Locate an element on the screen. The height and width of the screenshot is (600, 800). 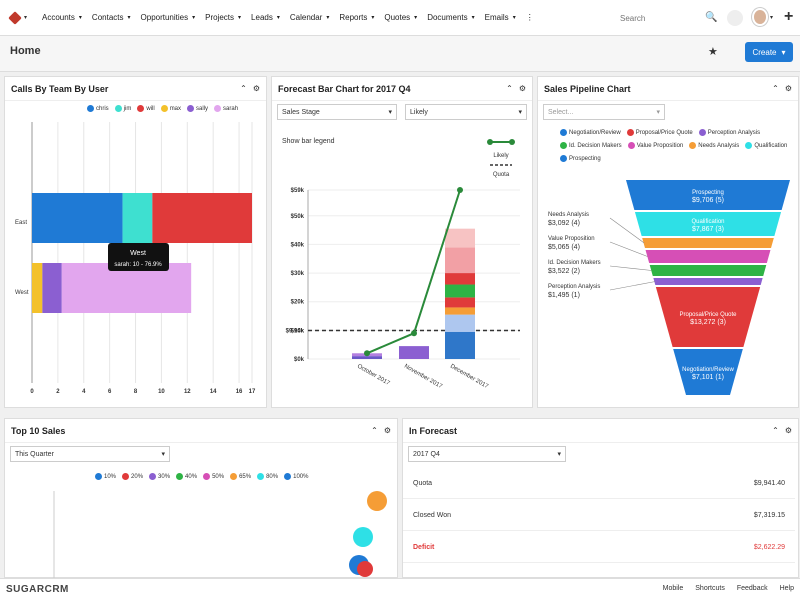
nav-item-accounts: Accounts ▾ is located at coordinates (62, 17).